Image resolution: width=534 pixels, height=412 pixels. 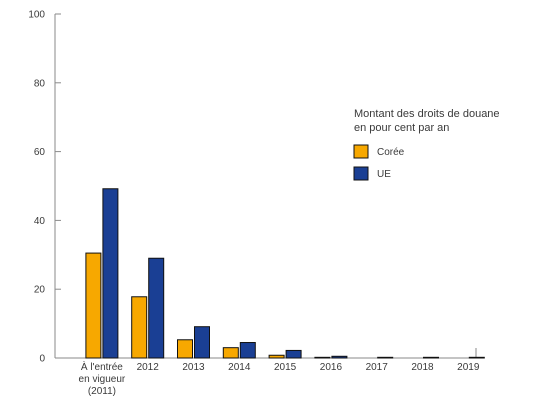 I want to click on legend-swatch-korea, so click(x=361, y=151).